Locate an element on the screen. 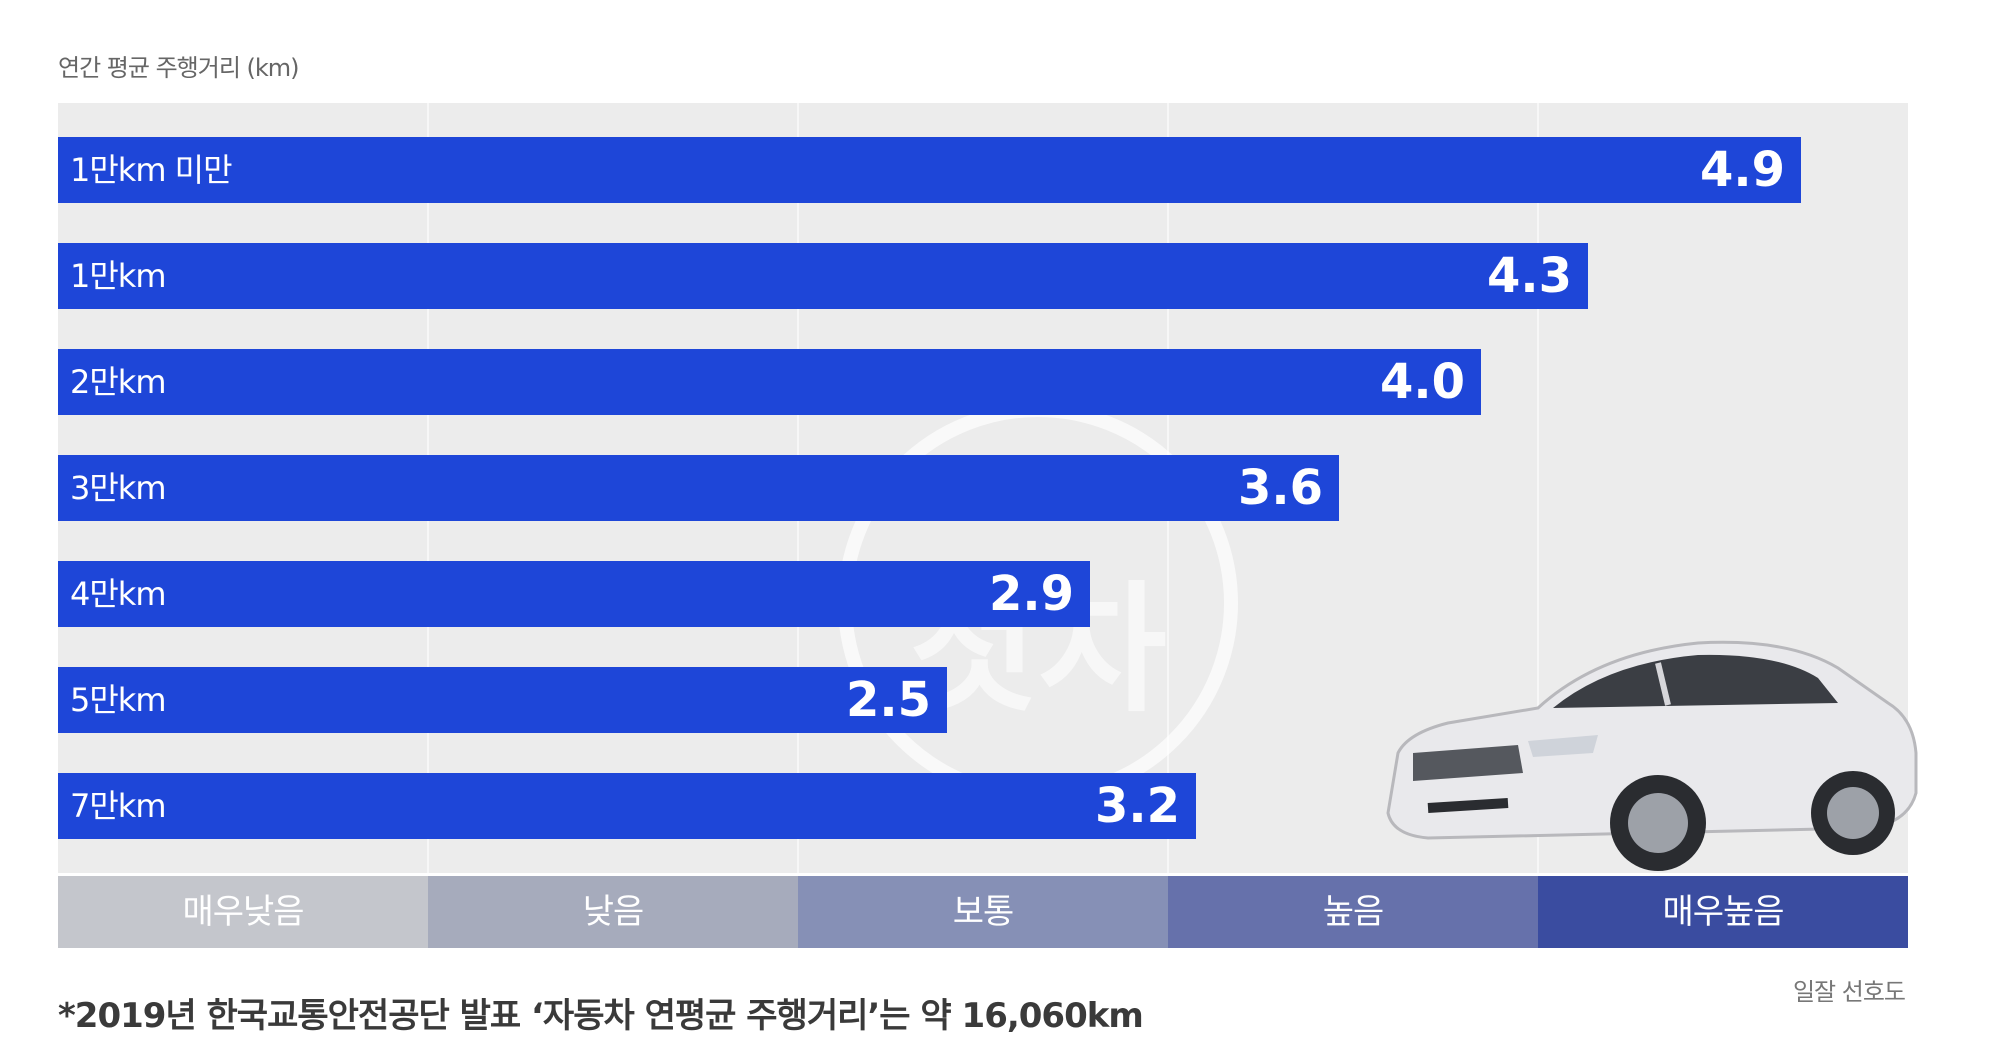 The height and width of the screenshot is (1060, 2000). category-label: 2만km is located at coordinates (118, 382).